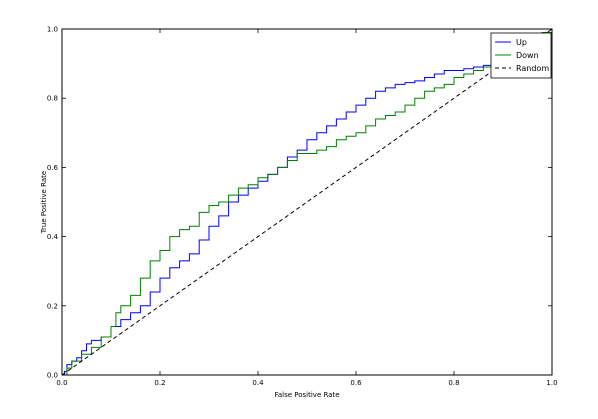 The width and height of the screenshot is (598, 419). I want to click on y-tick-label: 0.8, so click(52, 99).